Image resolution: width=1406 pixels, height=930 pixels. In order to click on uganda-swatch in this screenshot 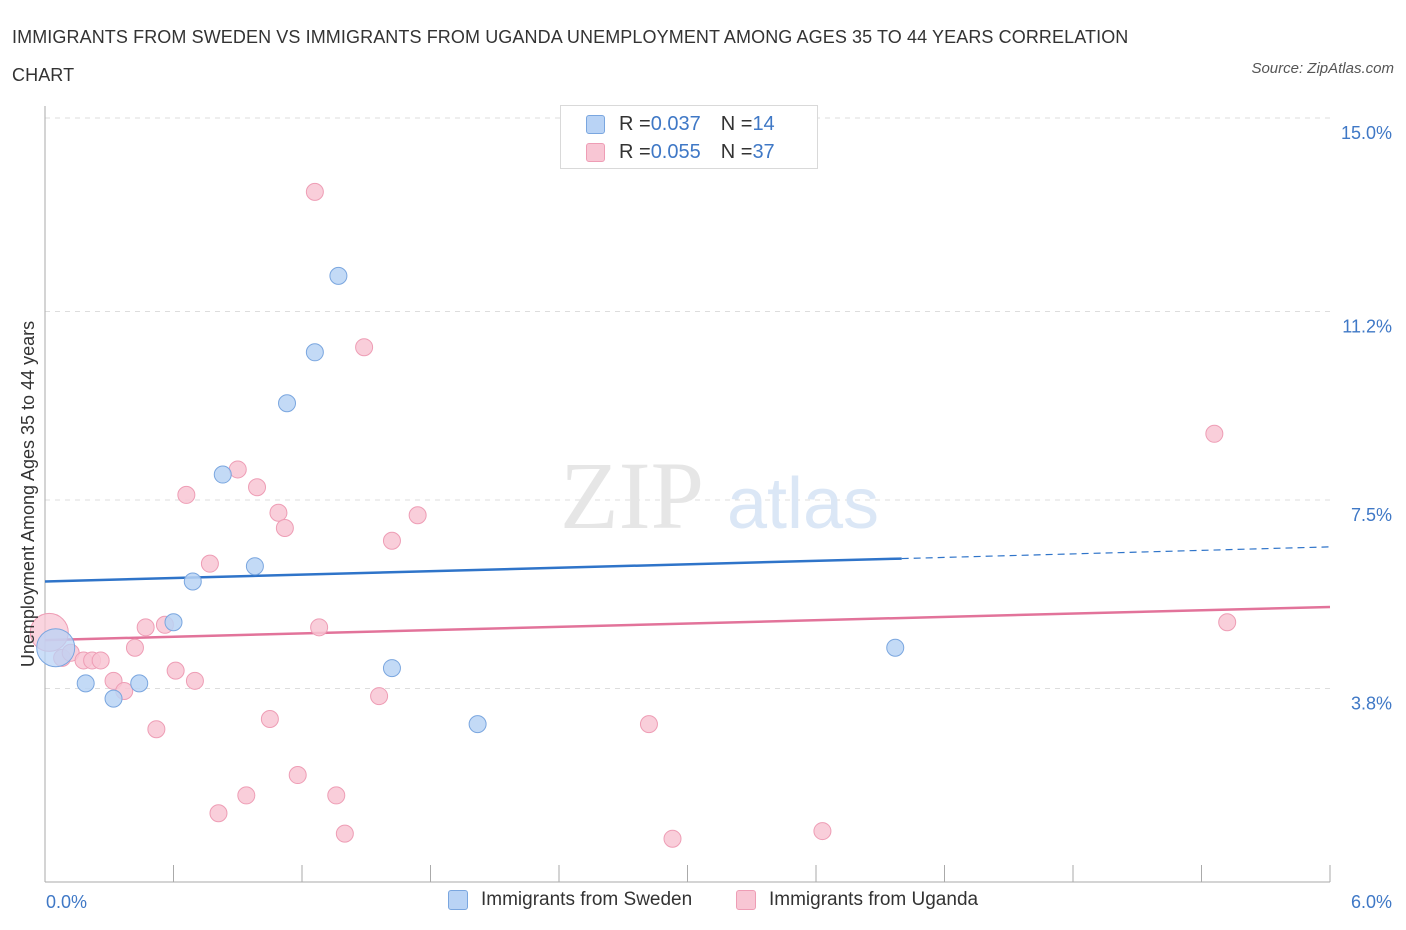, I will do `click(595, 152)`.